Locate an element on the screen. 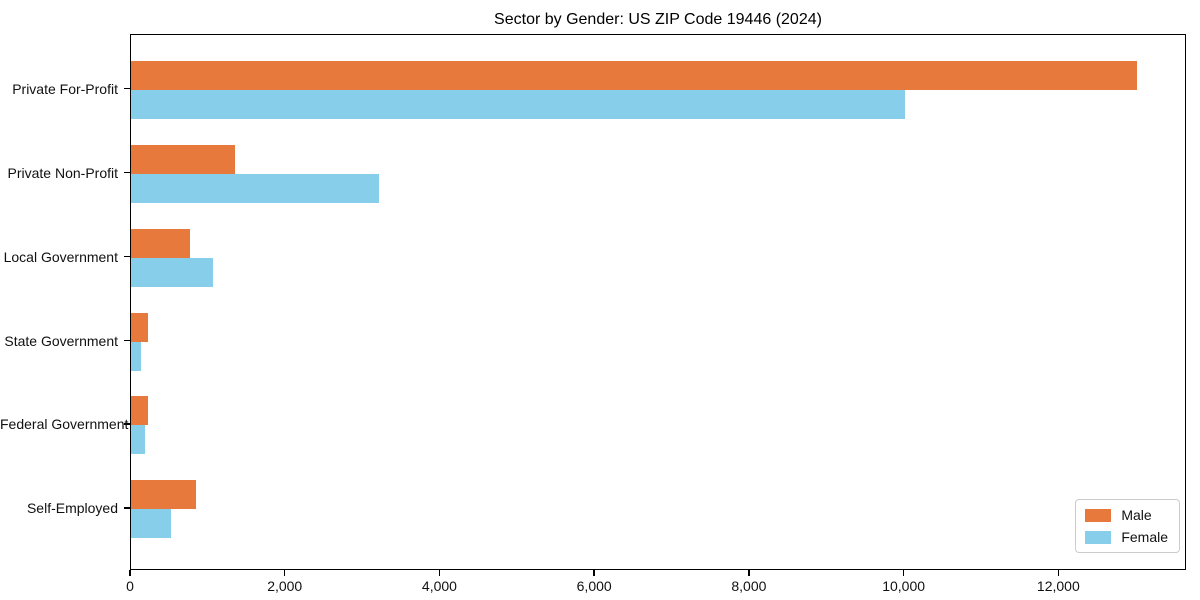  legend-item-female: Female is located at coordinates (1126, 537).